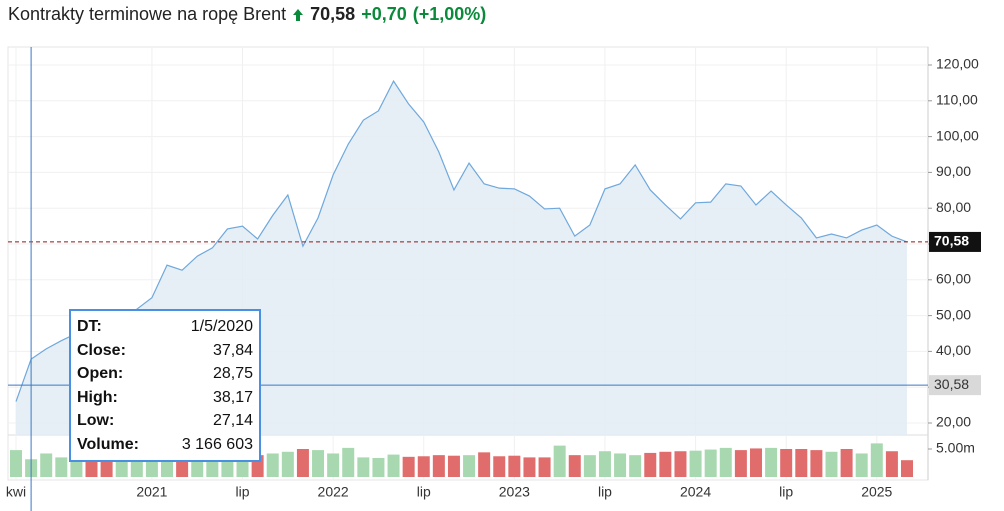  I want to click on x-tick-label: 2025, so click(876, 492).